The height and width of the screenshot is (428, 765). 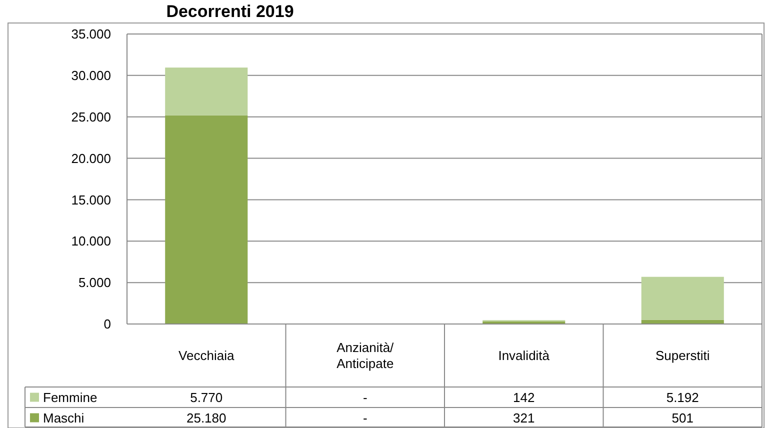 I want to click on y-tick-label: 20.000, so click(x=91, y=158).